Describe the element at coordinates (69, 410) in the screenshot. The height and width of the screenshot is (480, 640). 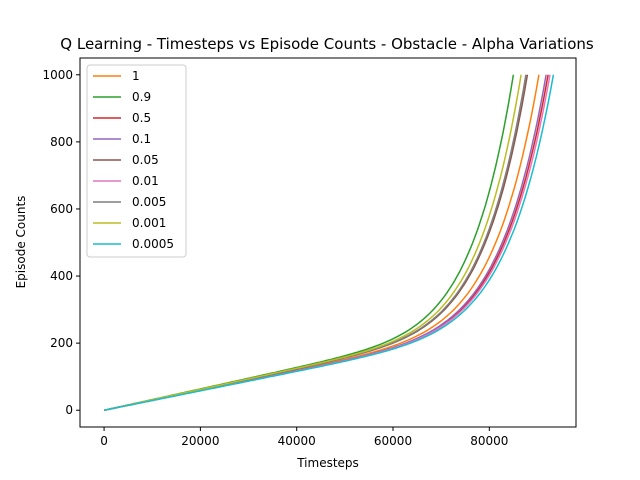
I see `y-tick-label: 0` at that location.